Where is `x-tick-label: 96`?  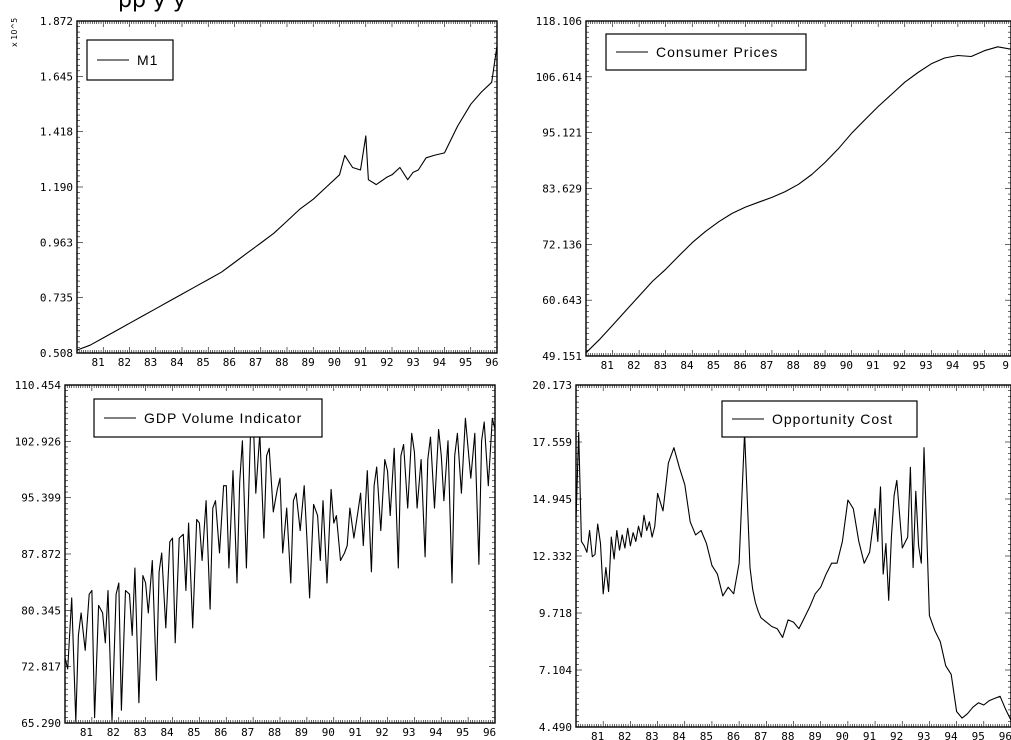 x-tick-label: 96 is located at coordinates (1005, 735).